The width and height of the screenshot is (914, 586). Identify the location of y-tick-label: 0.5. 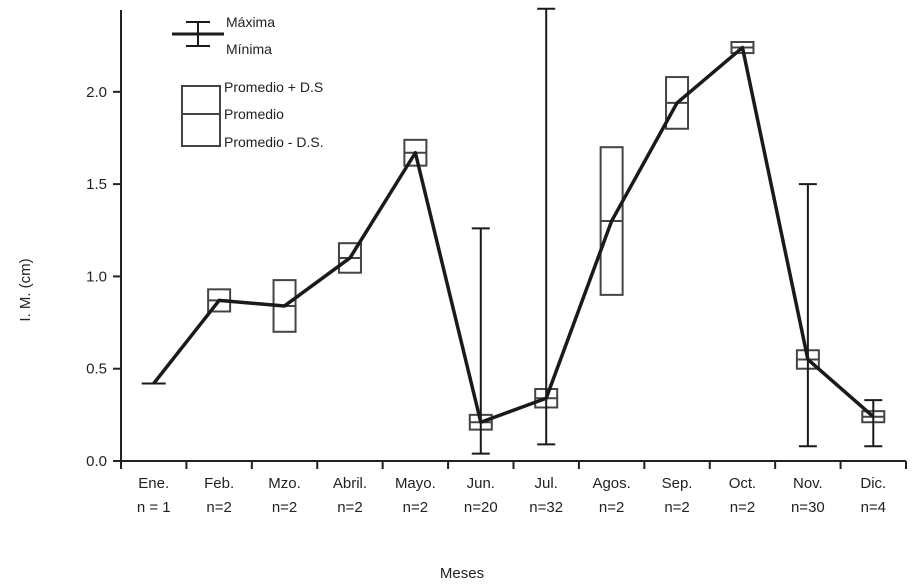
(96, 369).